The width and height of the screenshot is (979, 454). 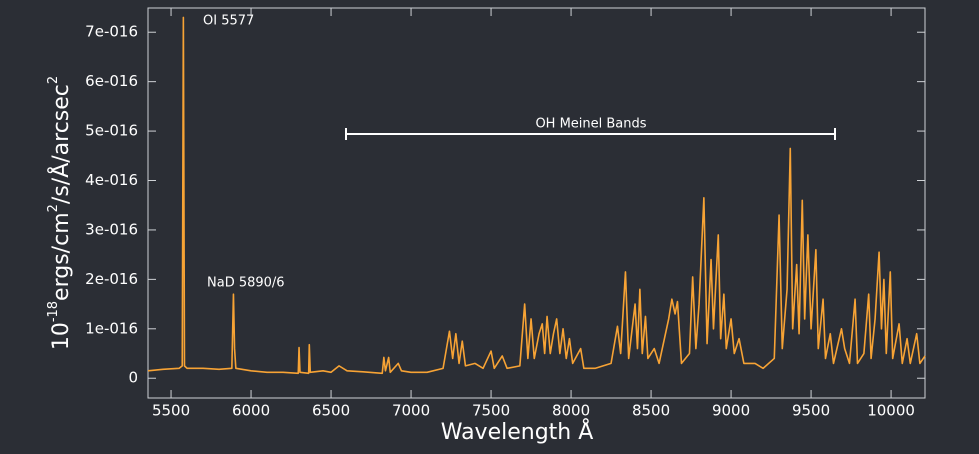 What do you see at coordinates (111, 328) in the screenshot?
I see `y-tick-label: 1e-016` at bounding box center [111, 328].